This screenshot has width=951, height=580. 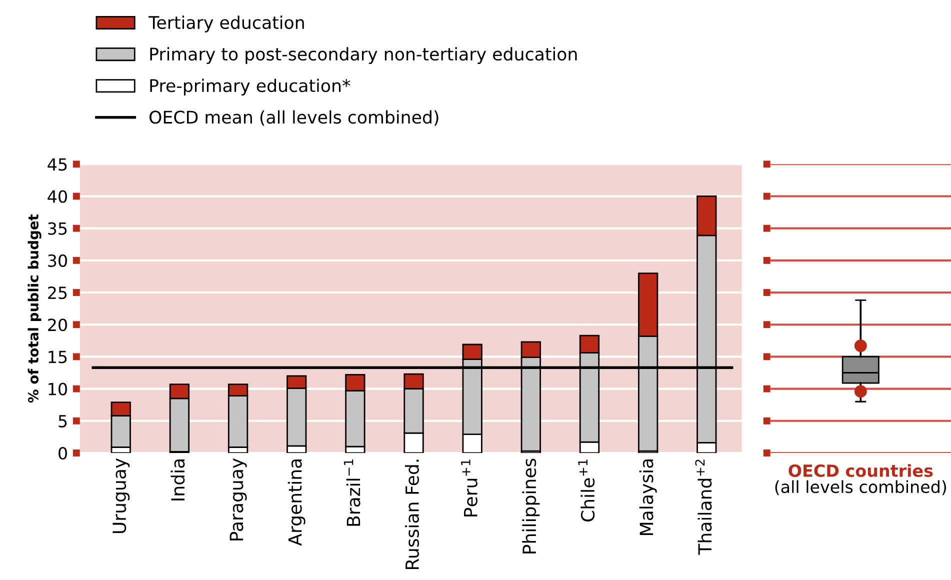 I want to click on legend-label: Pre-primary education*, so click(x=250, y=87).